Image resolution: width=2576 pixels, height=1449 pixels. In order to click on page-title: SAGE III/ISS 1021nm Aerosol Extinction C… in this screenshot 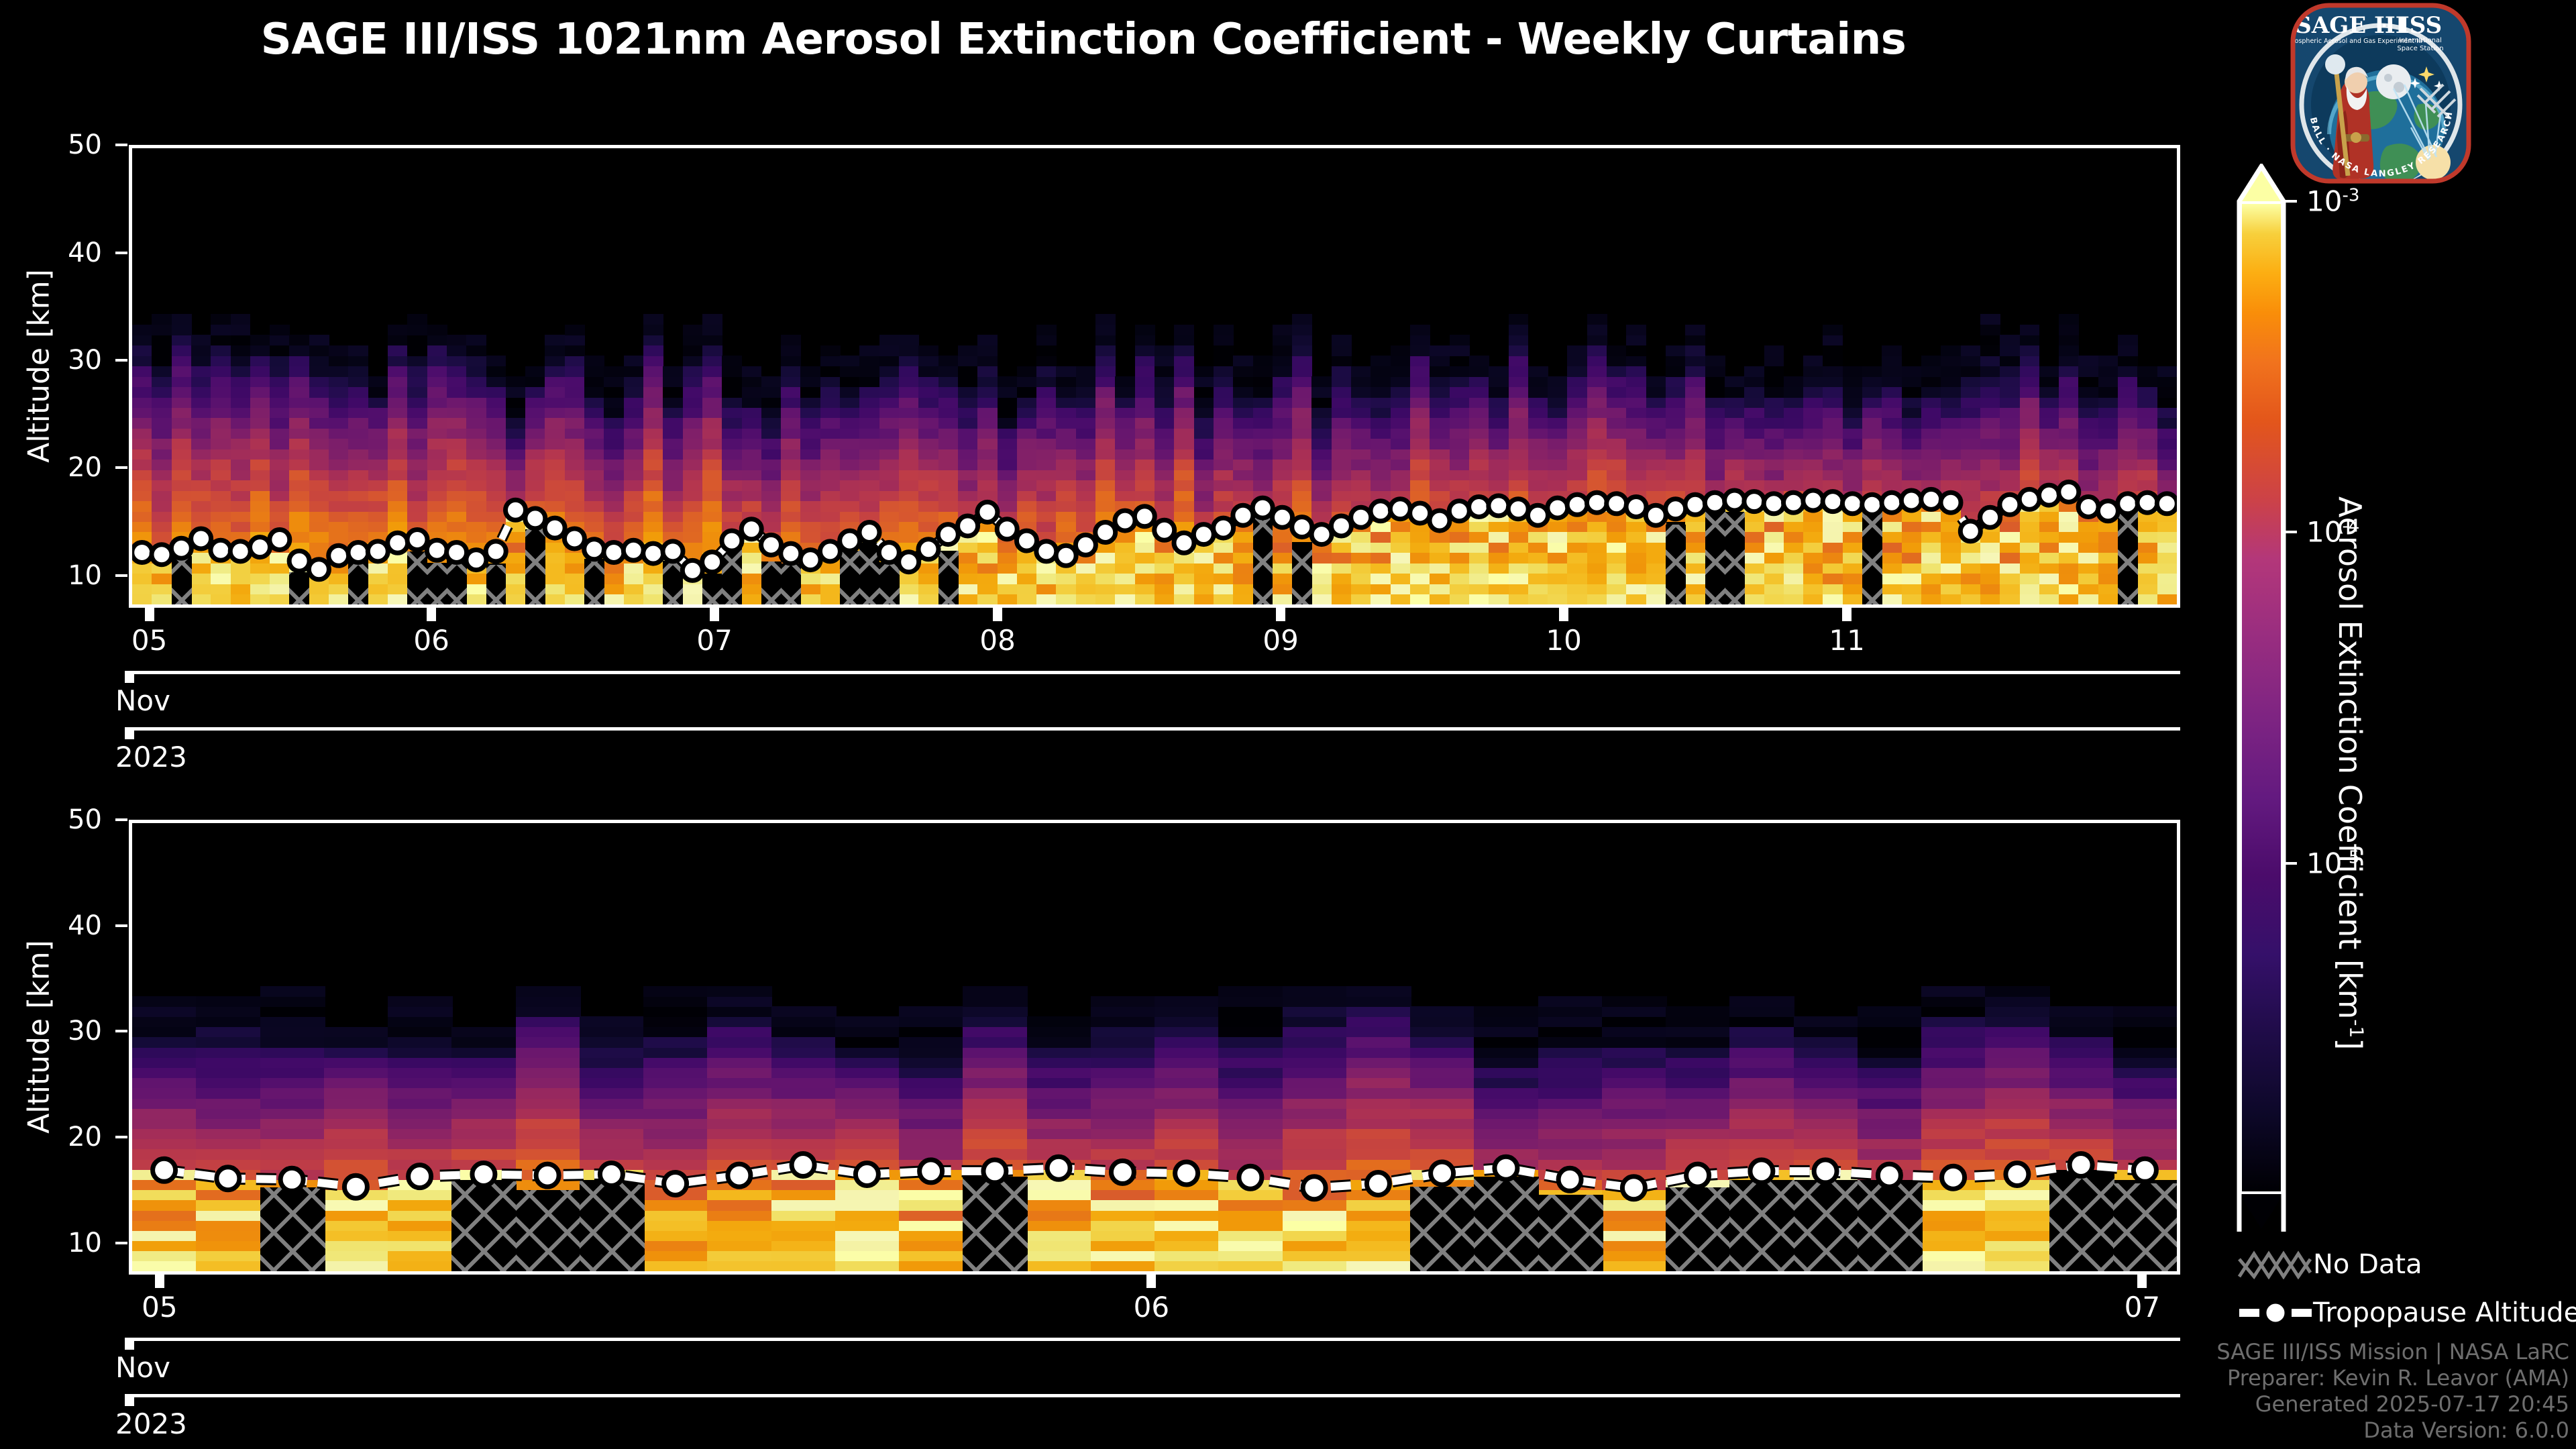, I will do `click(1083, 39)`.